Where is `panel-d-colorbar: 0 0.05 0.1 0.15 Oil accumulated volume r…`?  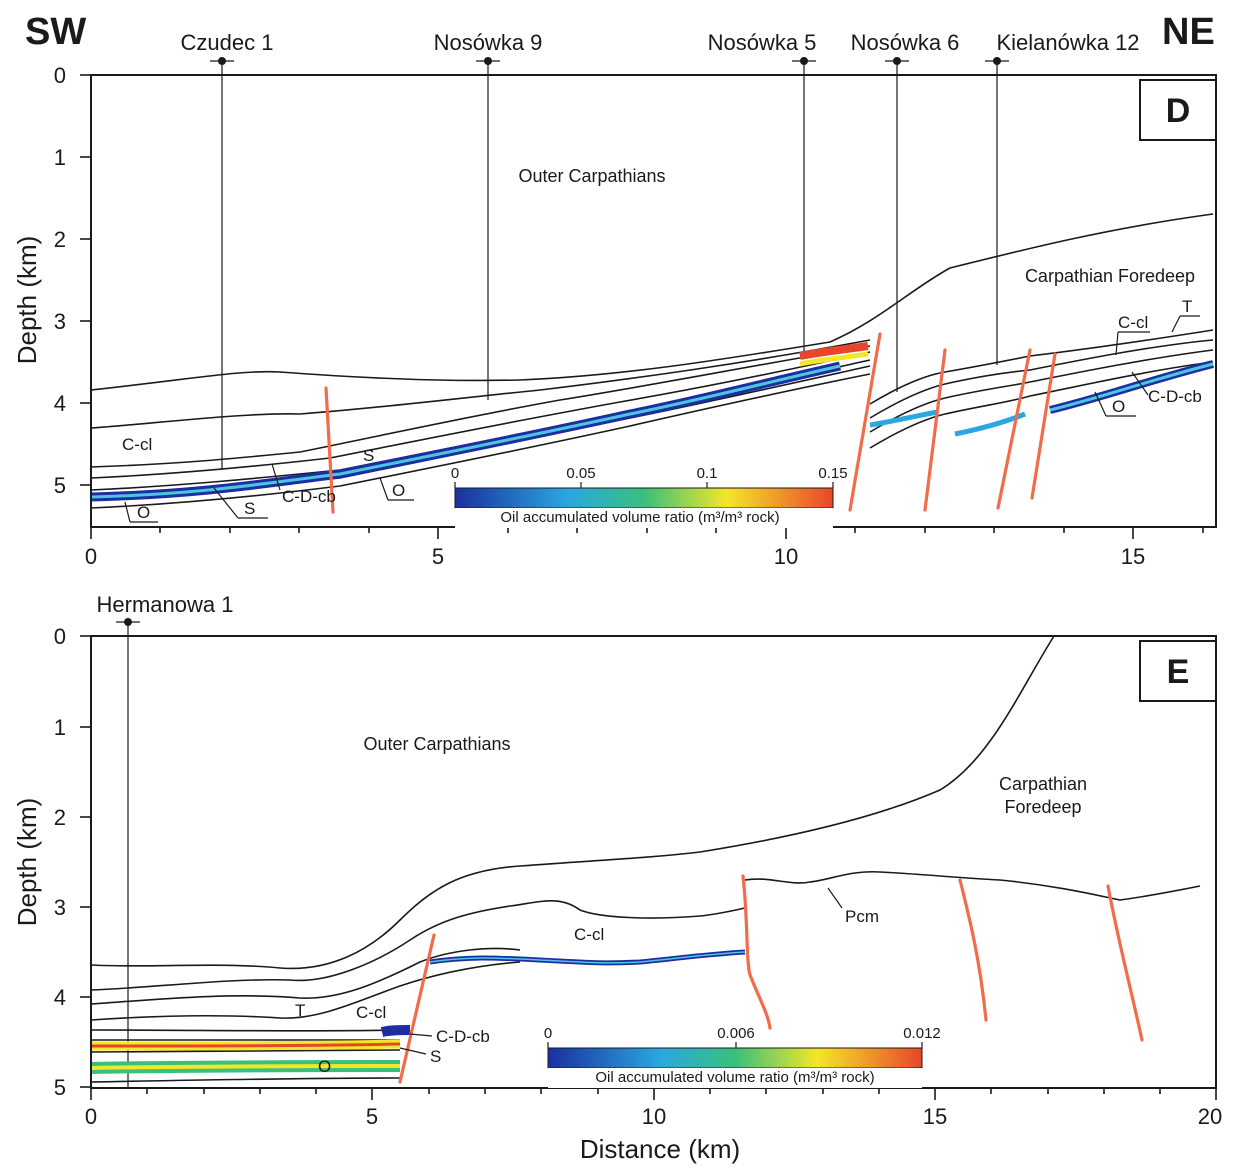
panel-d-colorbar: 0 0.05 0.1 0.15 Oil accumulated volume r… is located at coordinates (649, 496).